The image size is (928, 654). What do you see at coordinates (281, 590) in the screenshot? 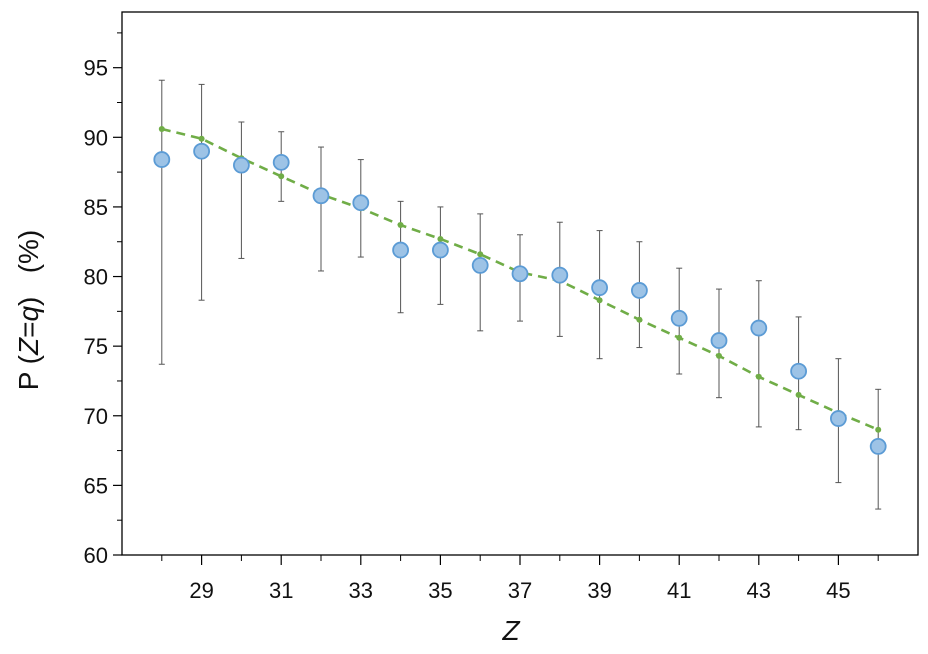
I see `x-tick-label: 31` at bounding box center [281, 590].